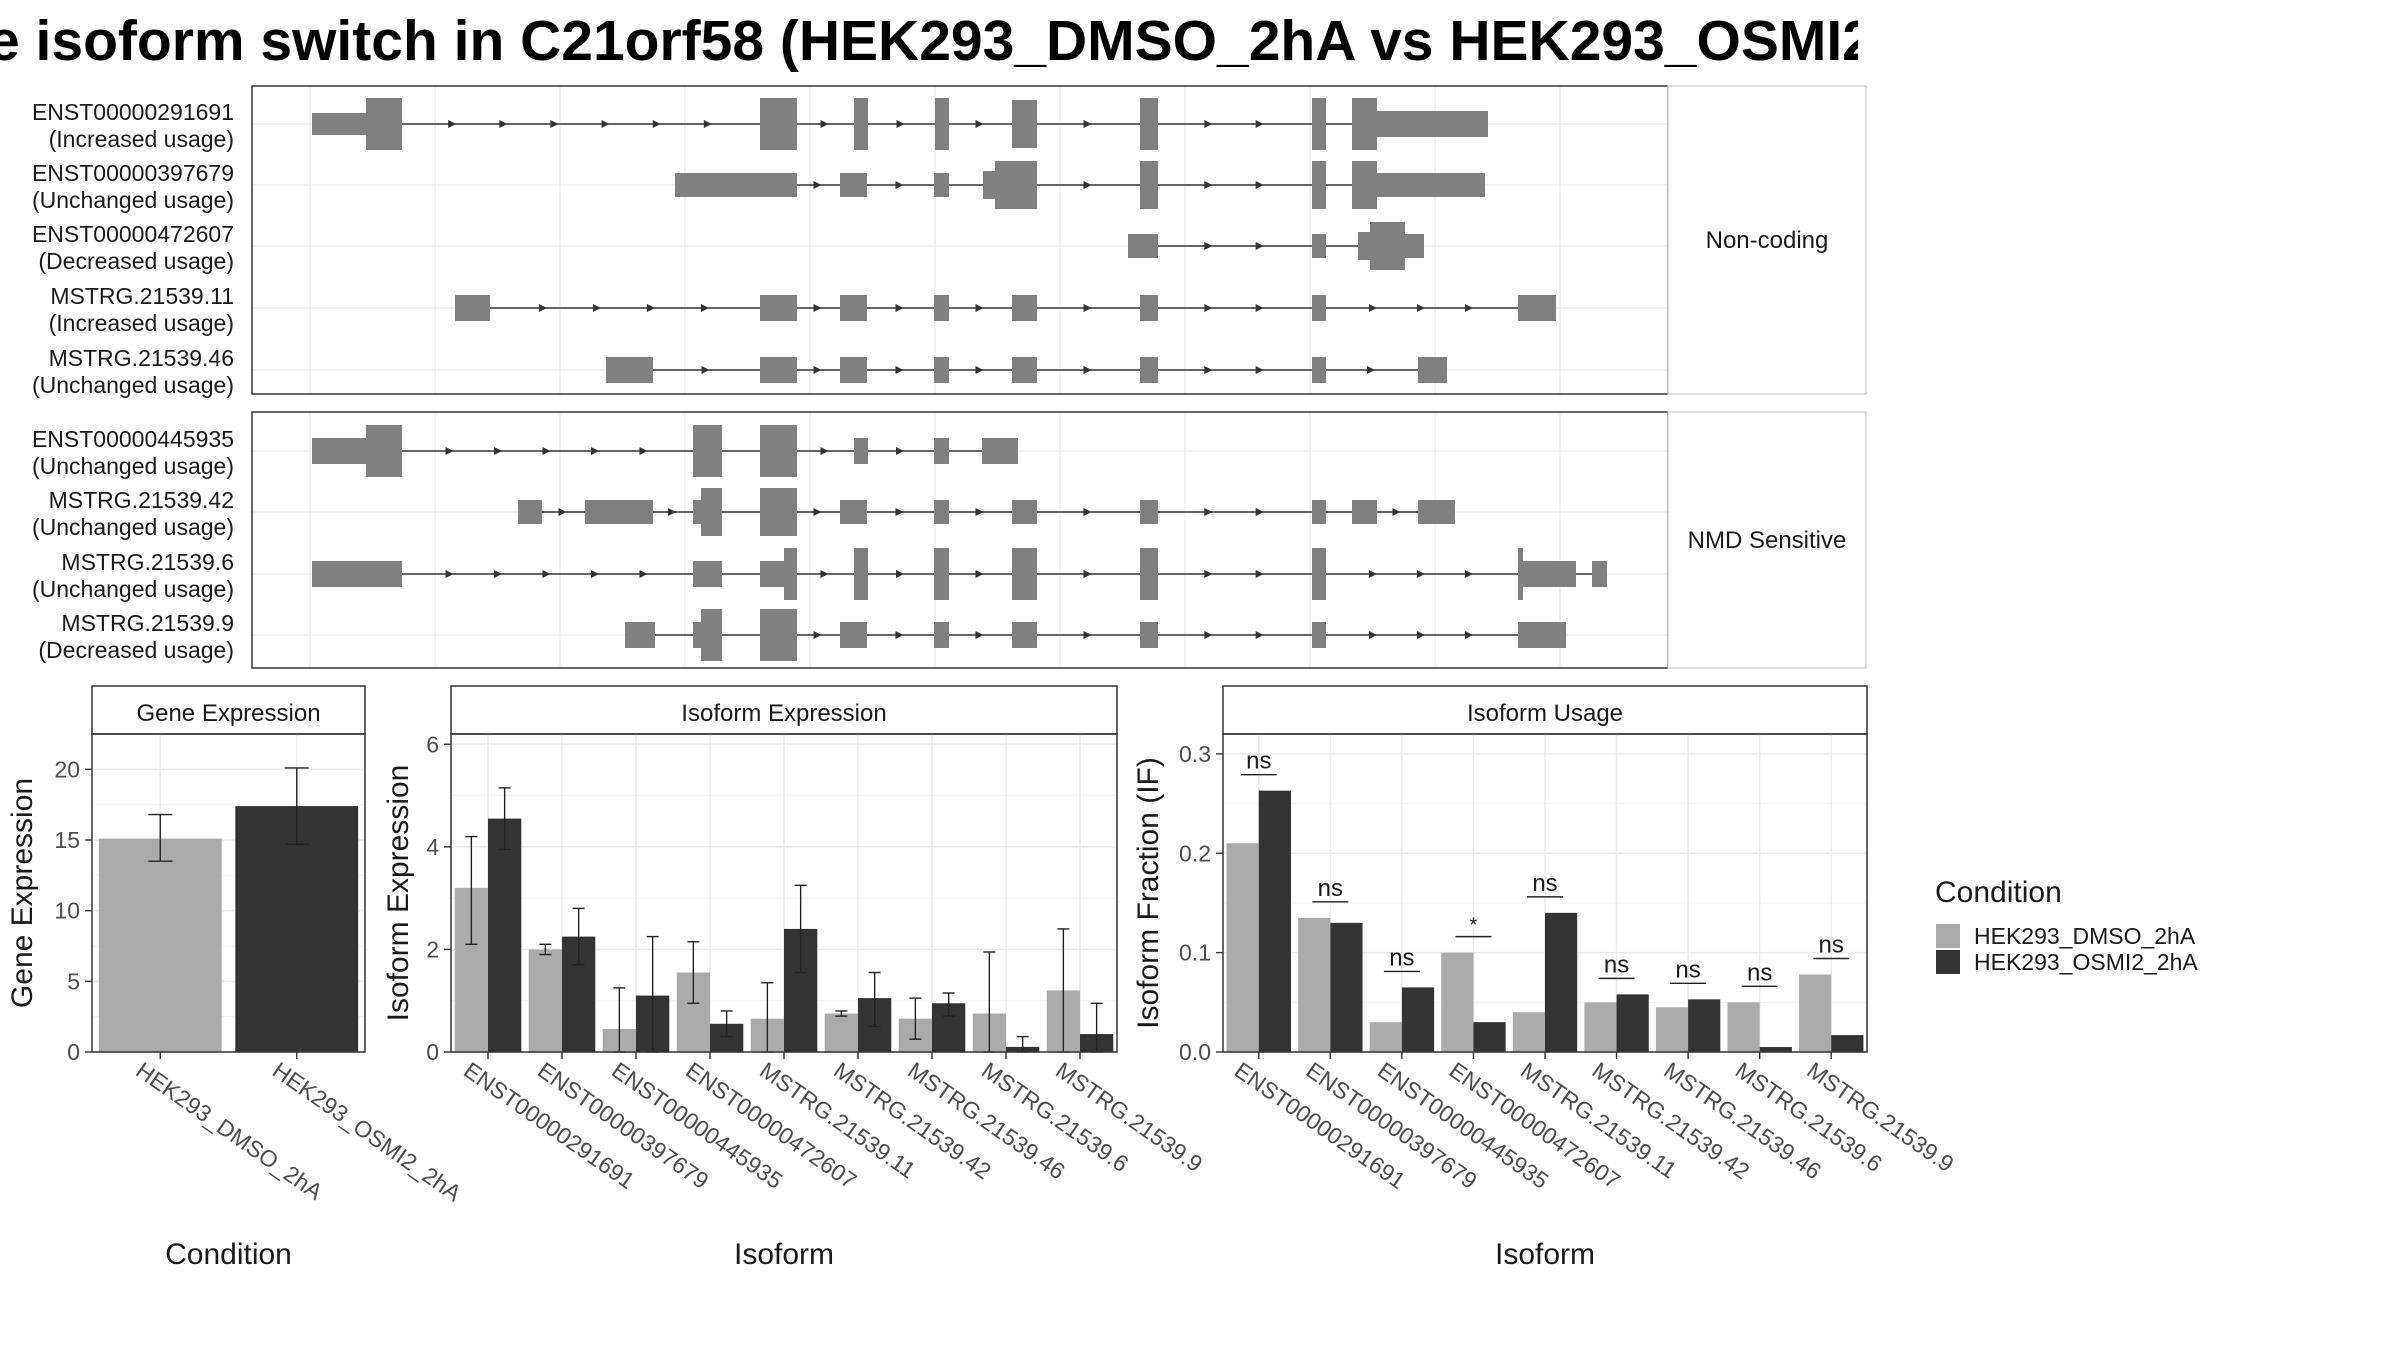 Image resolution: width=2400 pixels, height=1350 pixels. What do you see at coordinates (1195, 953) in the screenshot?
I see `y-tick-label: 0.1` at bounding box center [1195, 953].